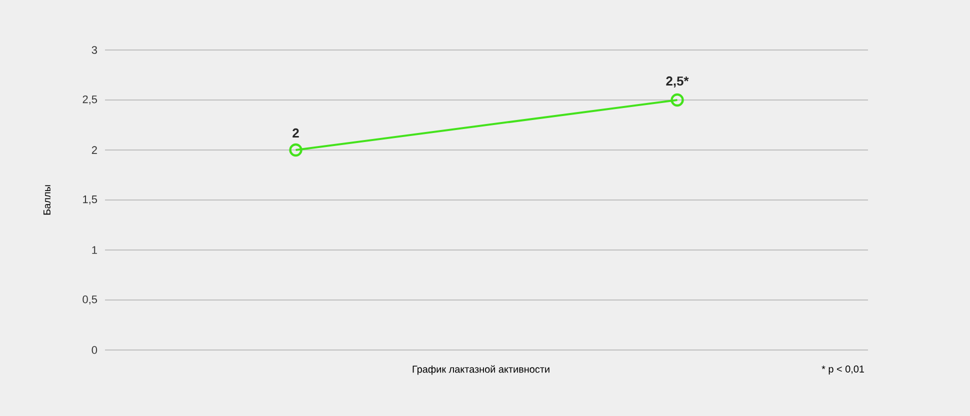  What do you see at coordinates (90, 300) in the screenshot?
I see `y-tick-label: 0,5` at bounding box center [90, 300].